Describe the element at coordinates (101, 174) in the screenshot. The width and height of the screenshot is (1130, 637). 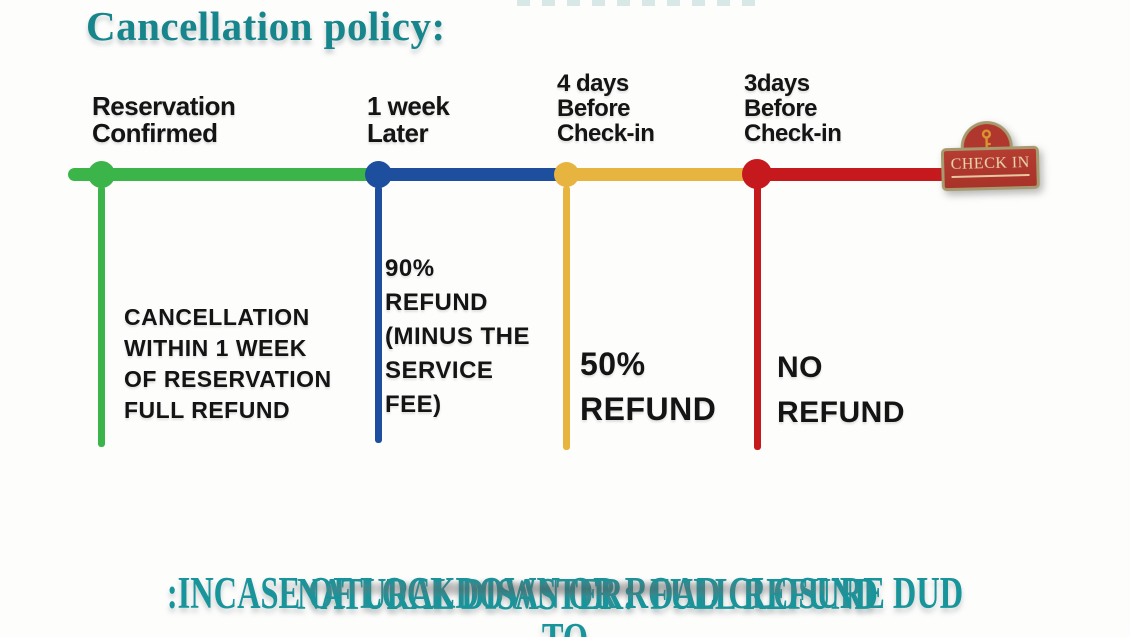
I see `milestone-dot-green` at that location.